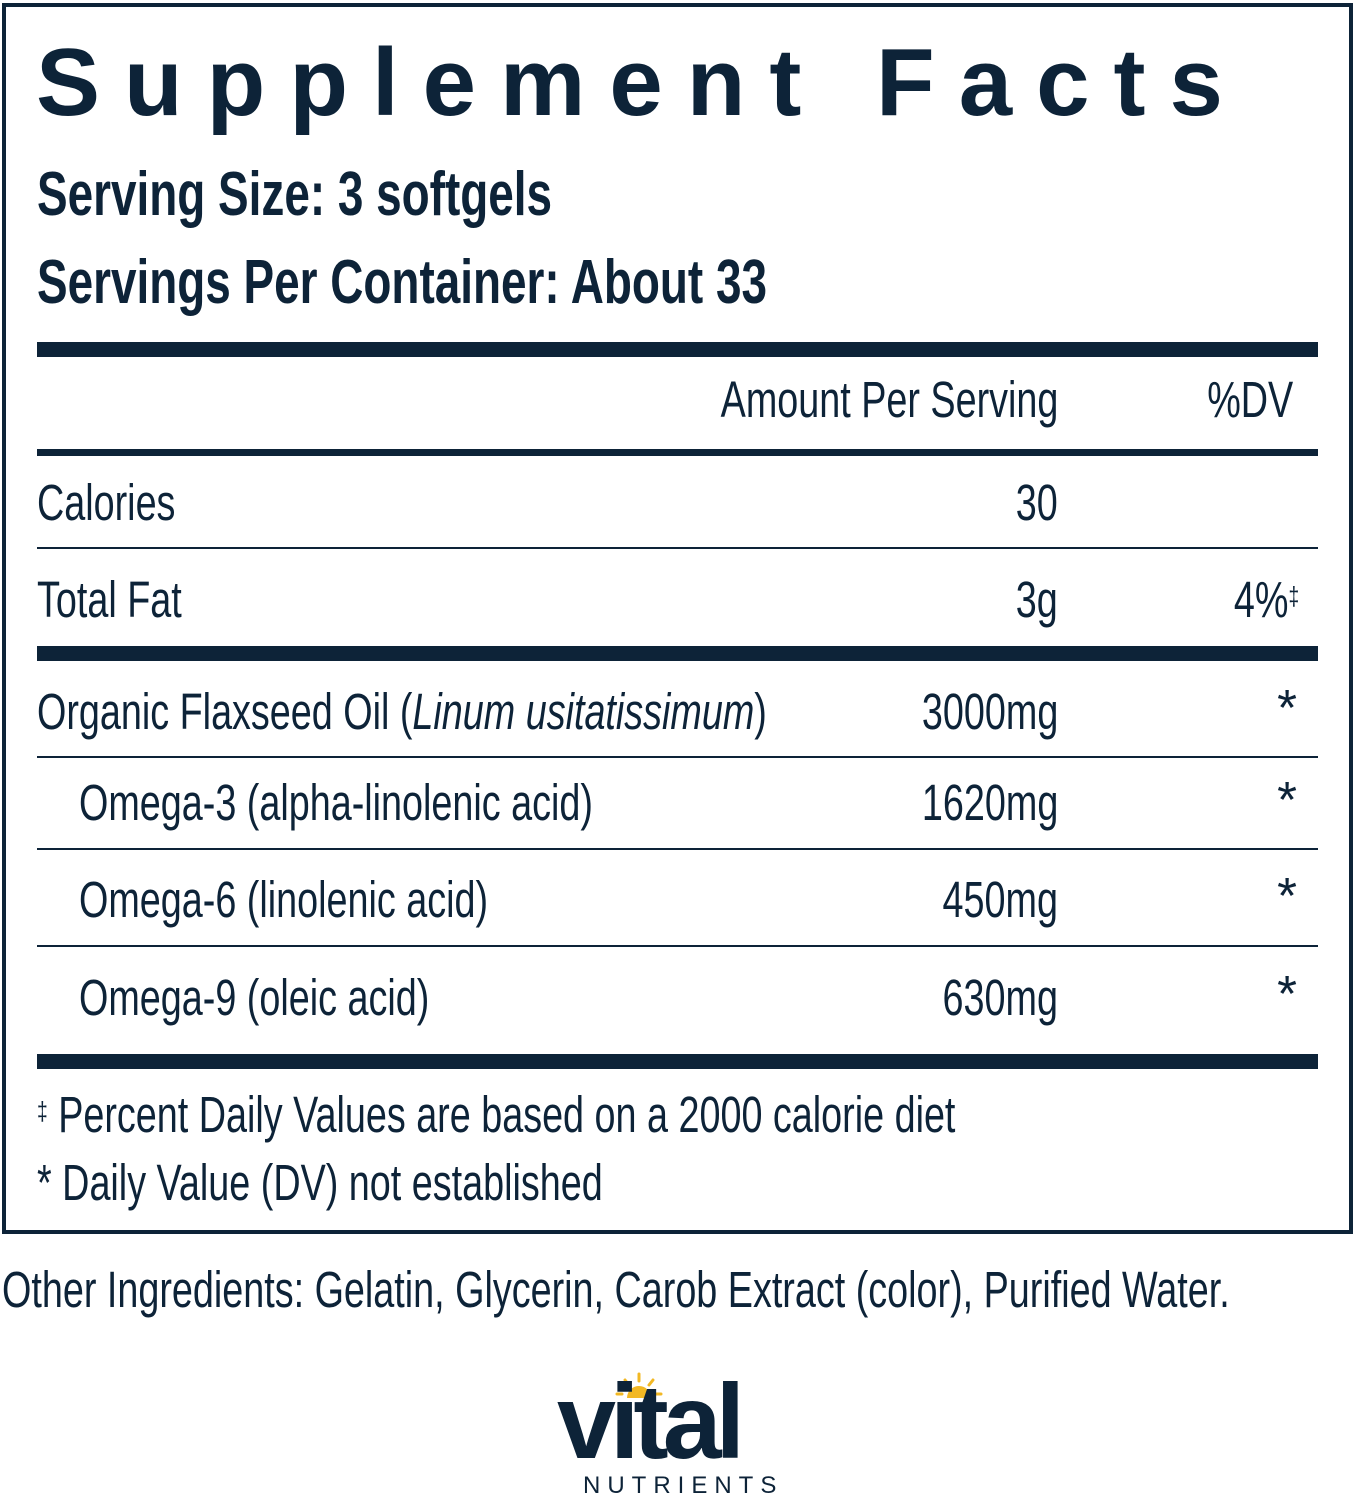 Image resolution: width=1355 pixels, height=1505 pixels. Describe the element at coordinates (457, 600) in the screenshot. I see `row-total-fat-name: Total Fat` at that location.